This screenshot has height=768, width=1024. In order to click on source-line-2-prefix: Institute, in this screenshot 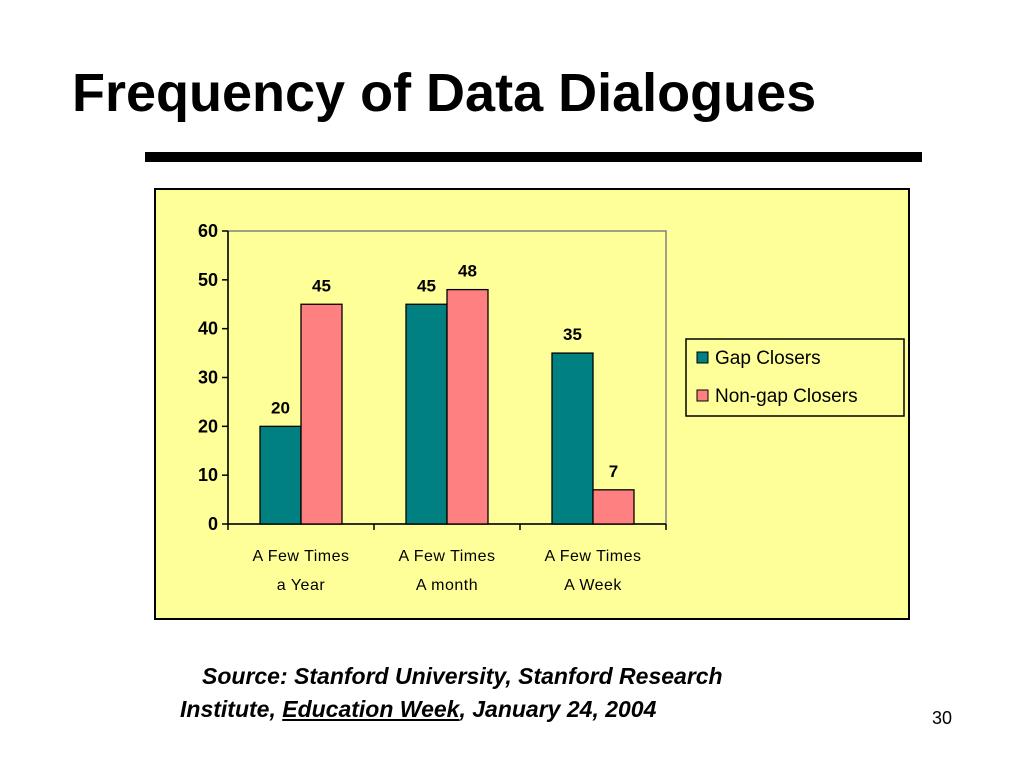, I will do `click(231, 709)`.